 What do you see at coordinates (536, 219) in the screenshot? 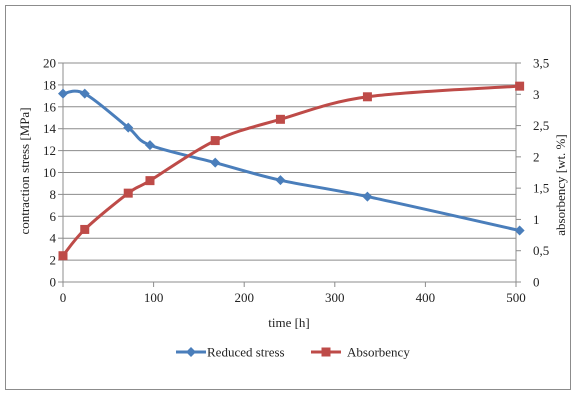
I see `y-right-tick-label: 1` at bounding box center [536, 219].